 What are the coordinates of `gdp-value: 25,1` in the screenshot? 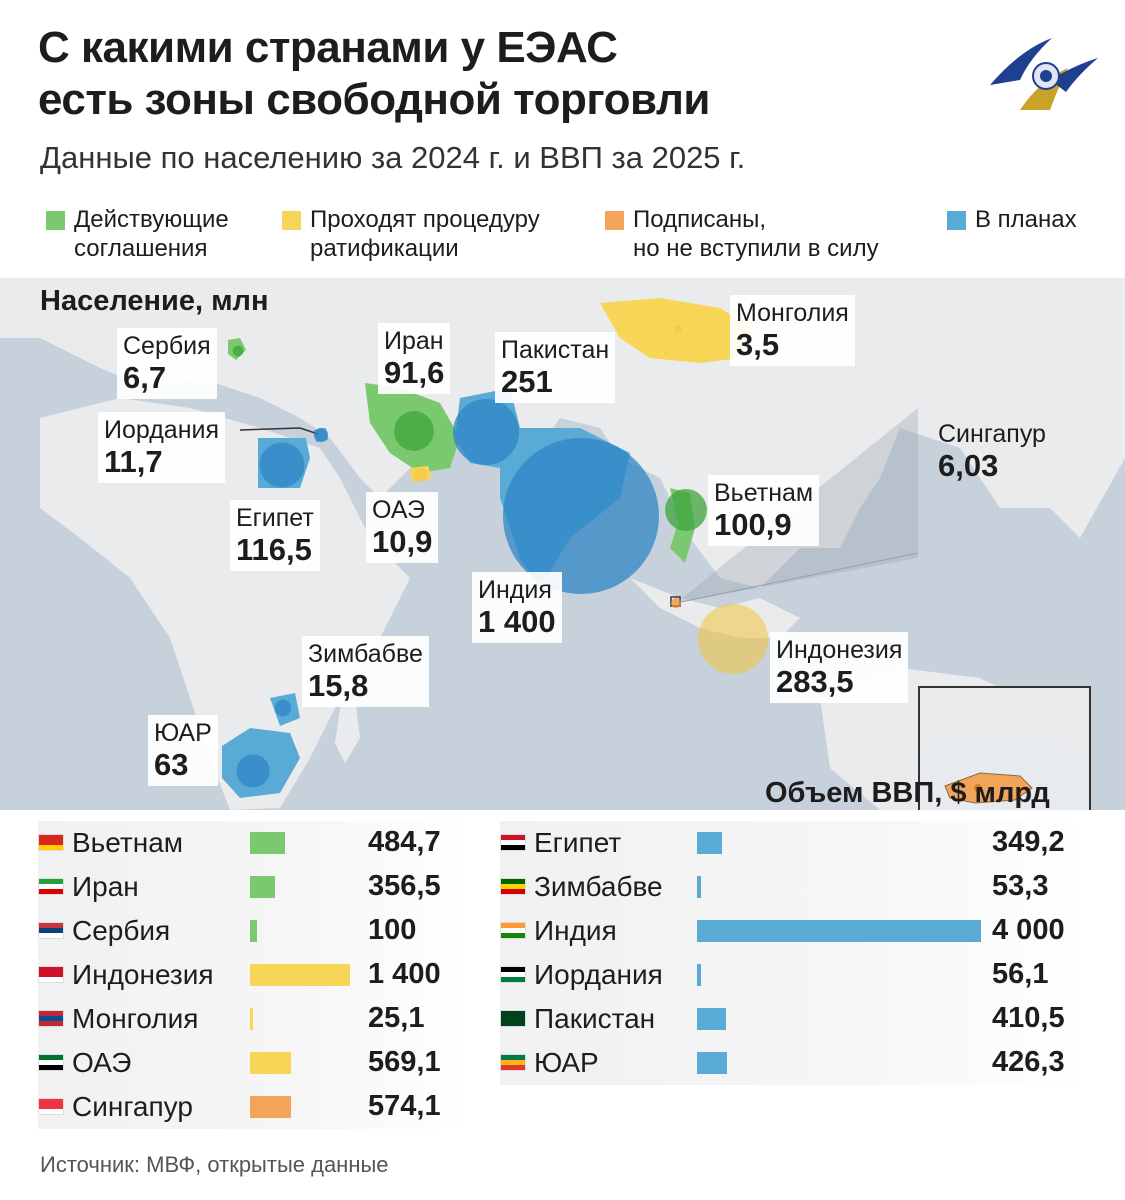 It's located at (396, 1018).